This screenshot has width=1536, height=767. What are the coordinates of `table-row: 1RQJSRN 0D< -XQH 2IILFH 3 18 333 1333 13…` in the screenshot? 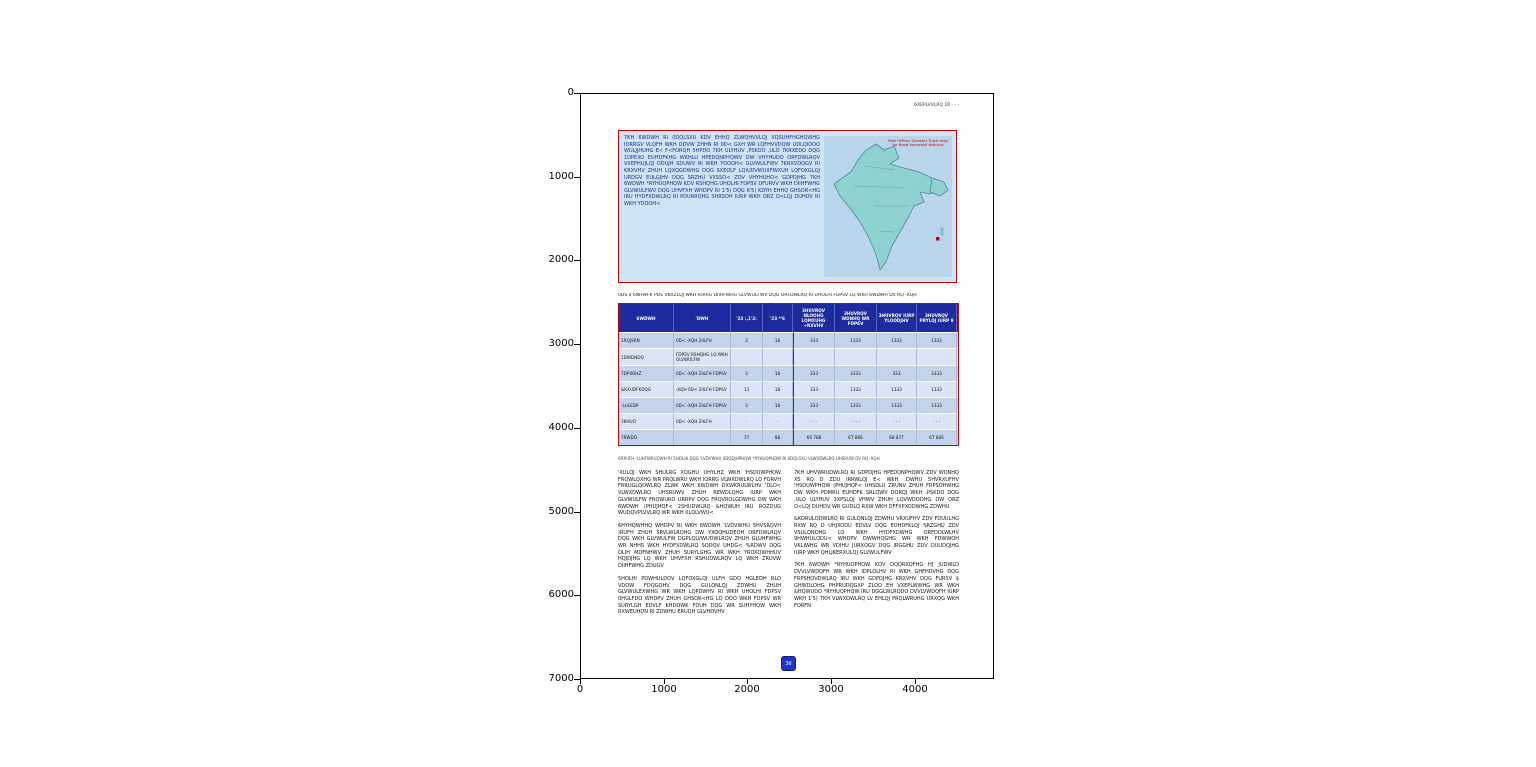 It's located at (788, 340).